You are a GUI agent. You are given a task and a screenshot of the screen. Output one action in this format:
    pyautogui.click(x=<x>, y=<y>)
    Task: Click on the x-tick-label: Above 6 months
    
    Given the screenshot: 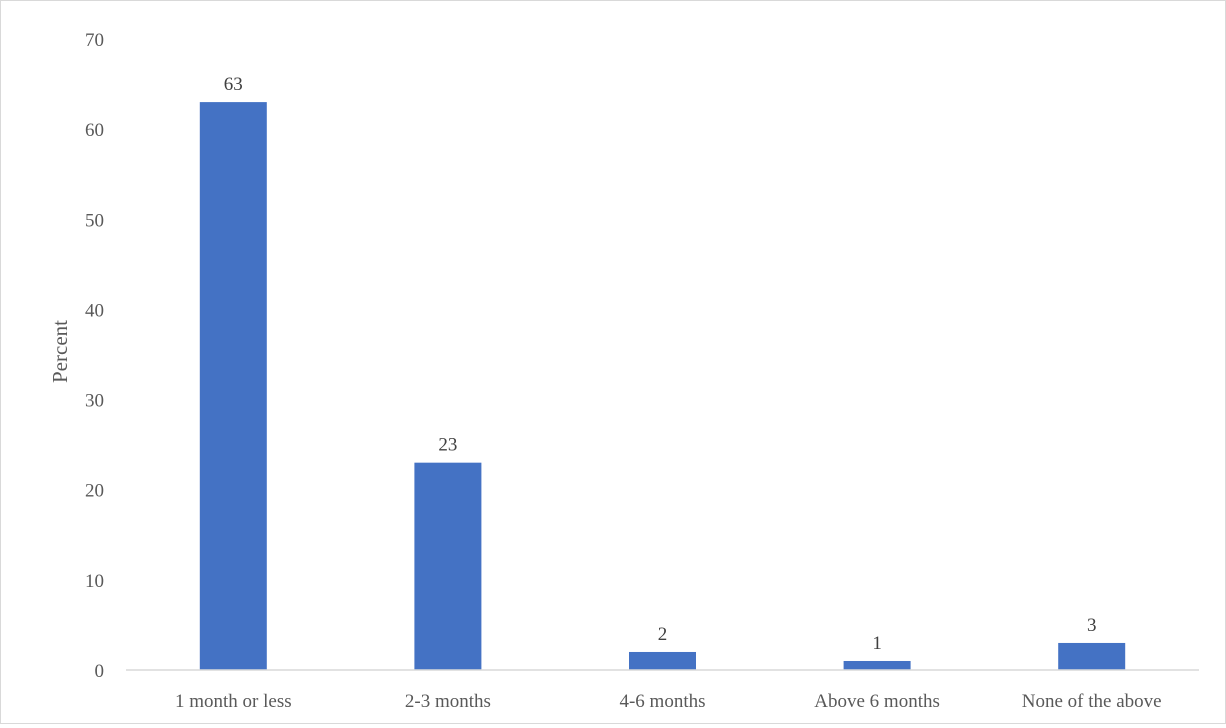 What is the action you would take?
    pyautogui.click(x=877, y=701)
    